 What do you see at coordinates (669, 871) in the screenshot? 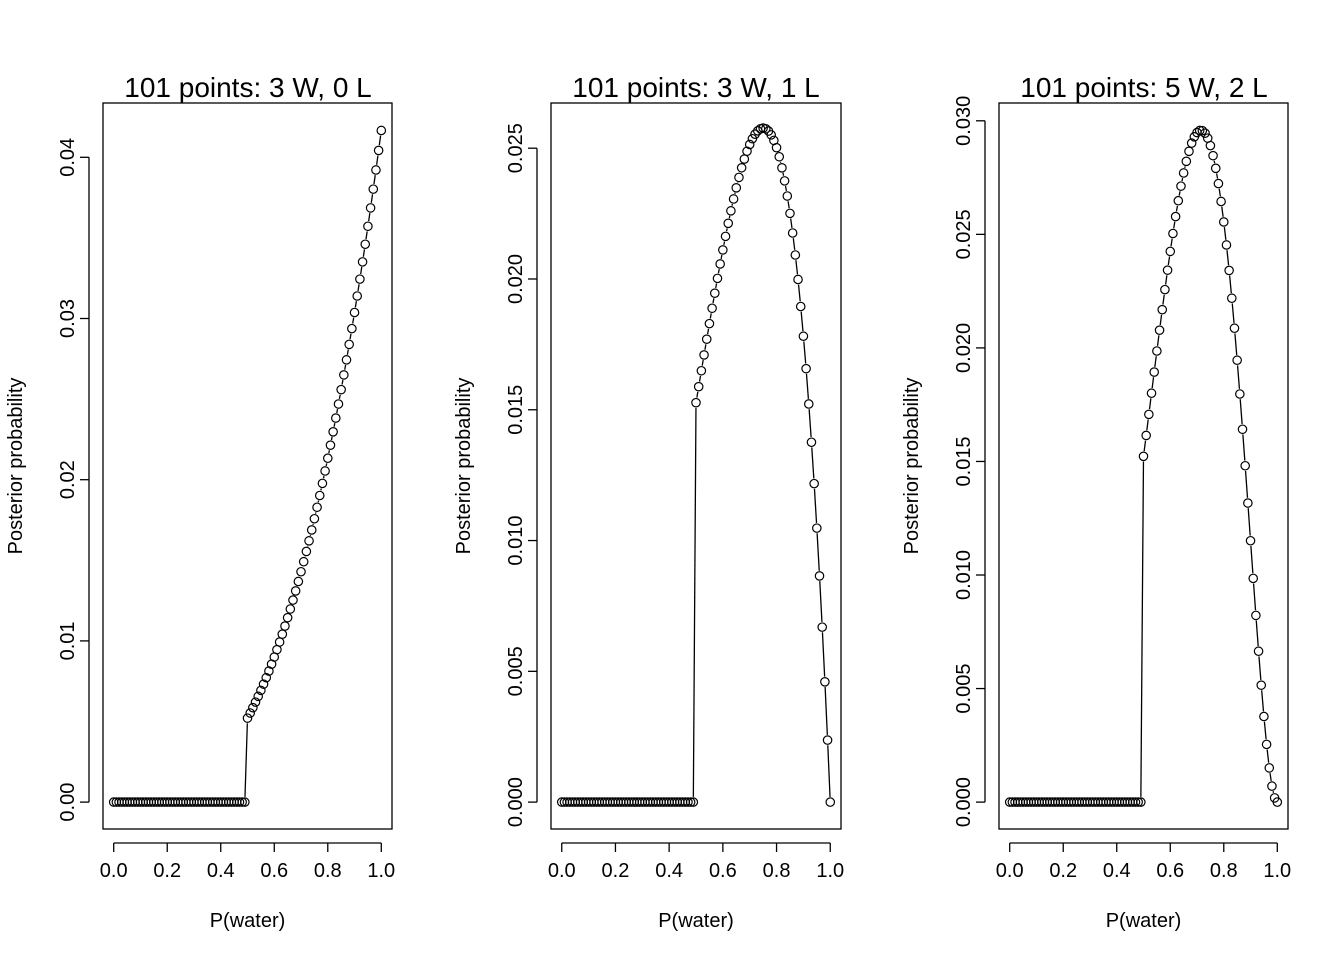
I see `x-tick-label: 0.4` at bounding box center [669, 871].